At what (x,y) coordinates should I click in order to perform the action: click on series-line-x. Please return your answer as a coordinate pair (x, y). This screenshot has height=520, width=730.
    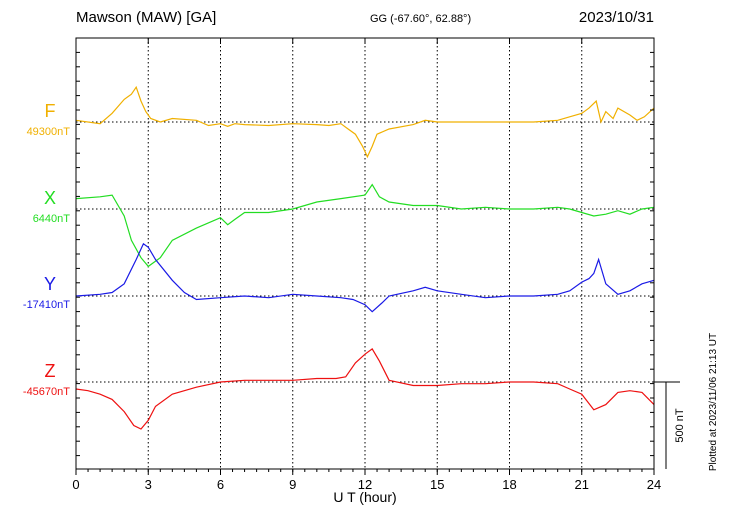
    Looking at the image, I should click on (365, 225).